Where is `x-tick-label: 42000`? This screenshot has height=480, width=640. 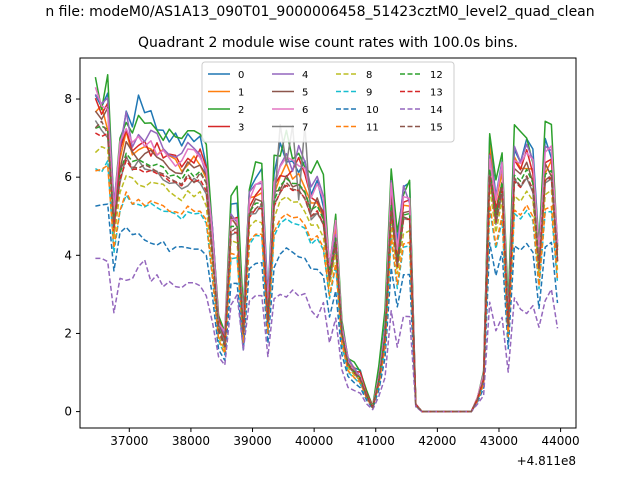 x-tick-label: 42000 is located at coordinates (437, 441).